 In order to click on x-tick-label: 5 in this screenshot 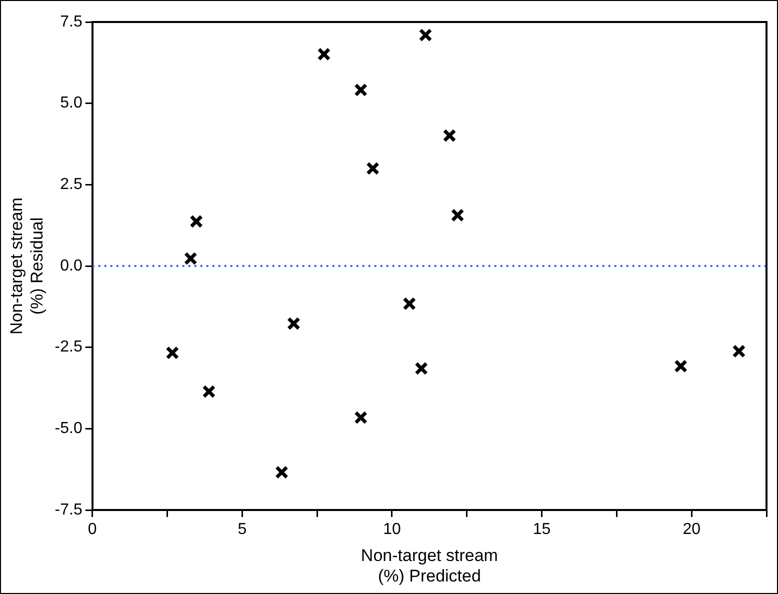, I will do `click(242, 529)`.